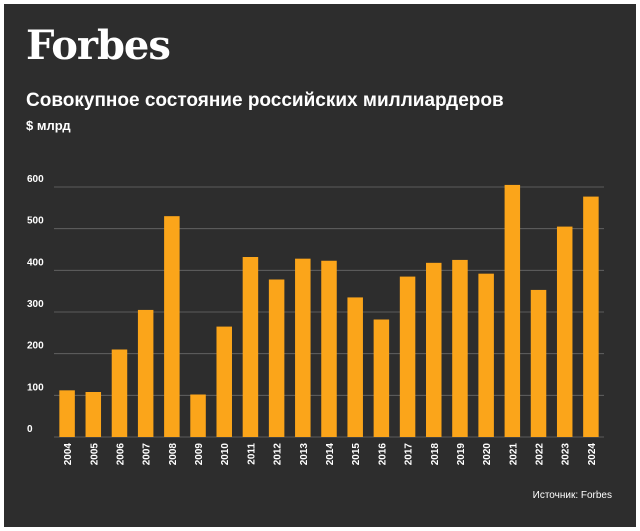  I want to click on x-tick-label: 2024, so click(592, 454).